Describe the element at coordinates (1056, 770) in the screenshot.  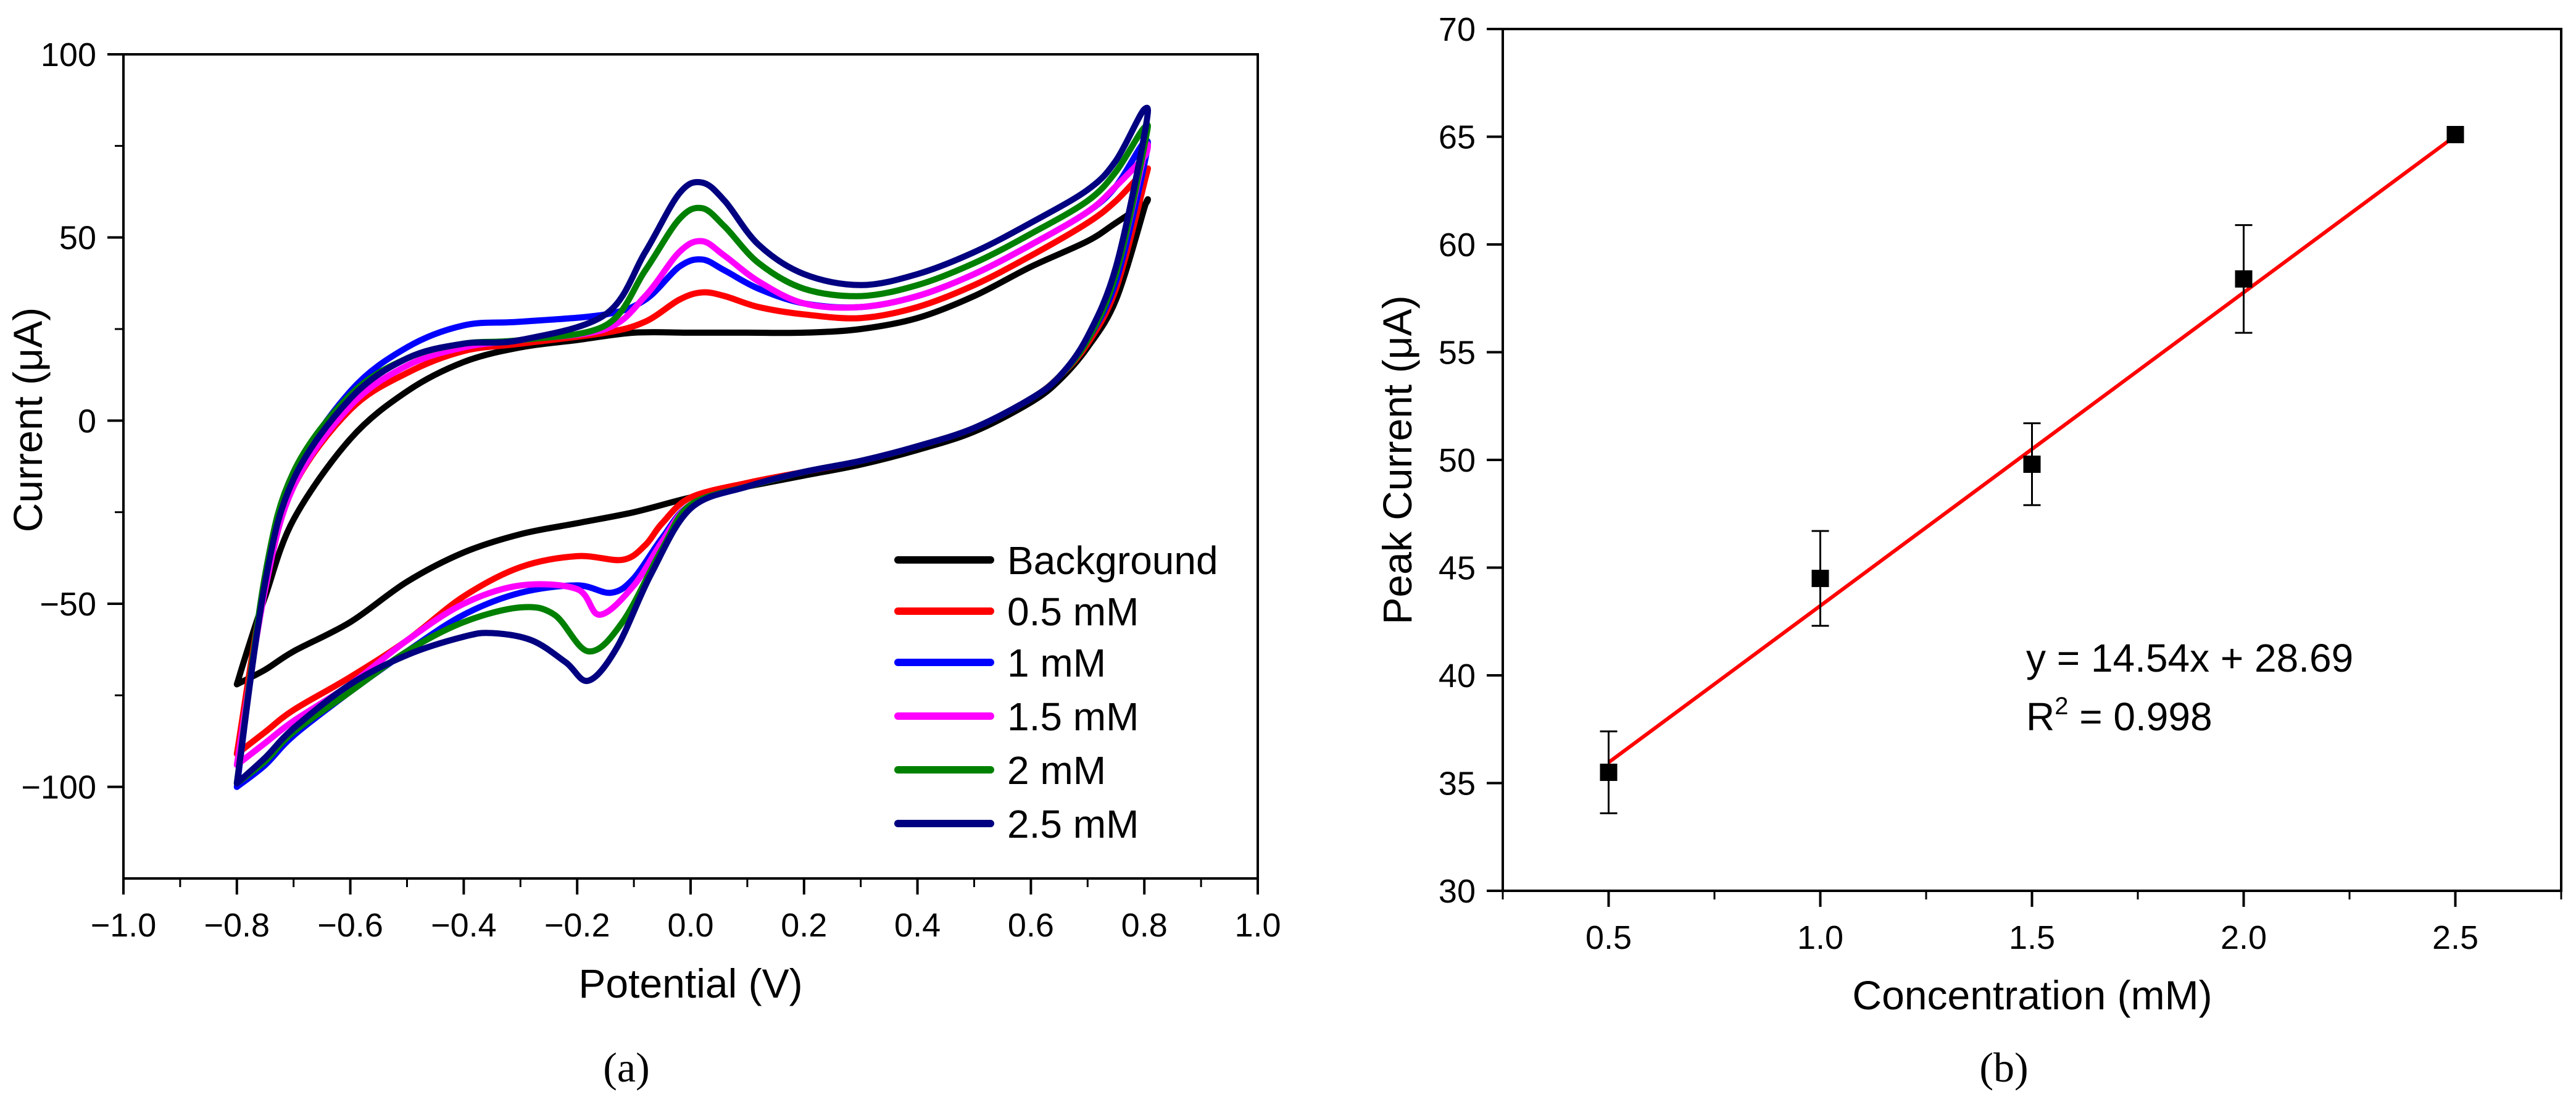
I see `legend-label-2mm: 2 mM` at that location.